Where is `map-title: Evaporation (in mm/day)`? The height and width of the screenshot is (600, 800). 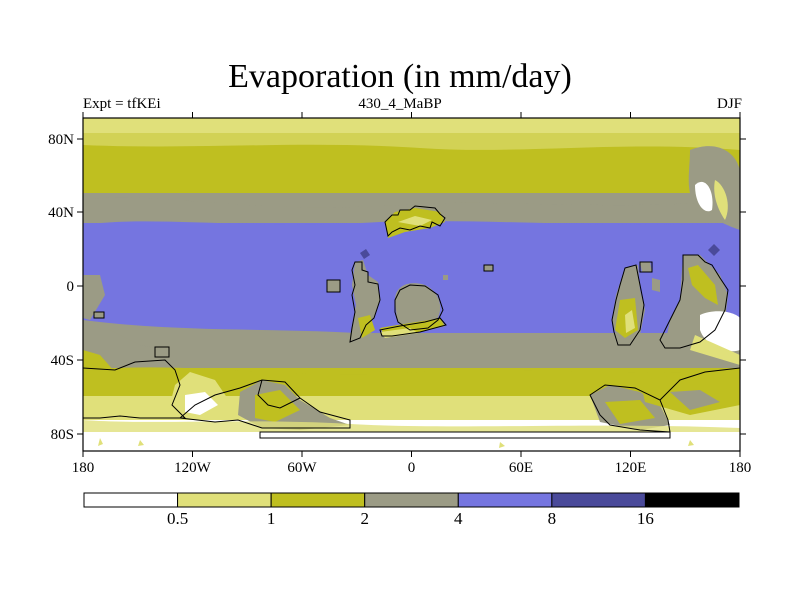
map-title: Evaporation (in mm/day) is located at coordinates (400, 76).